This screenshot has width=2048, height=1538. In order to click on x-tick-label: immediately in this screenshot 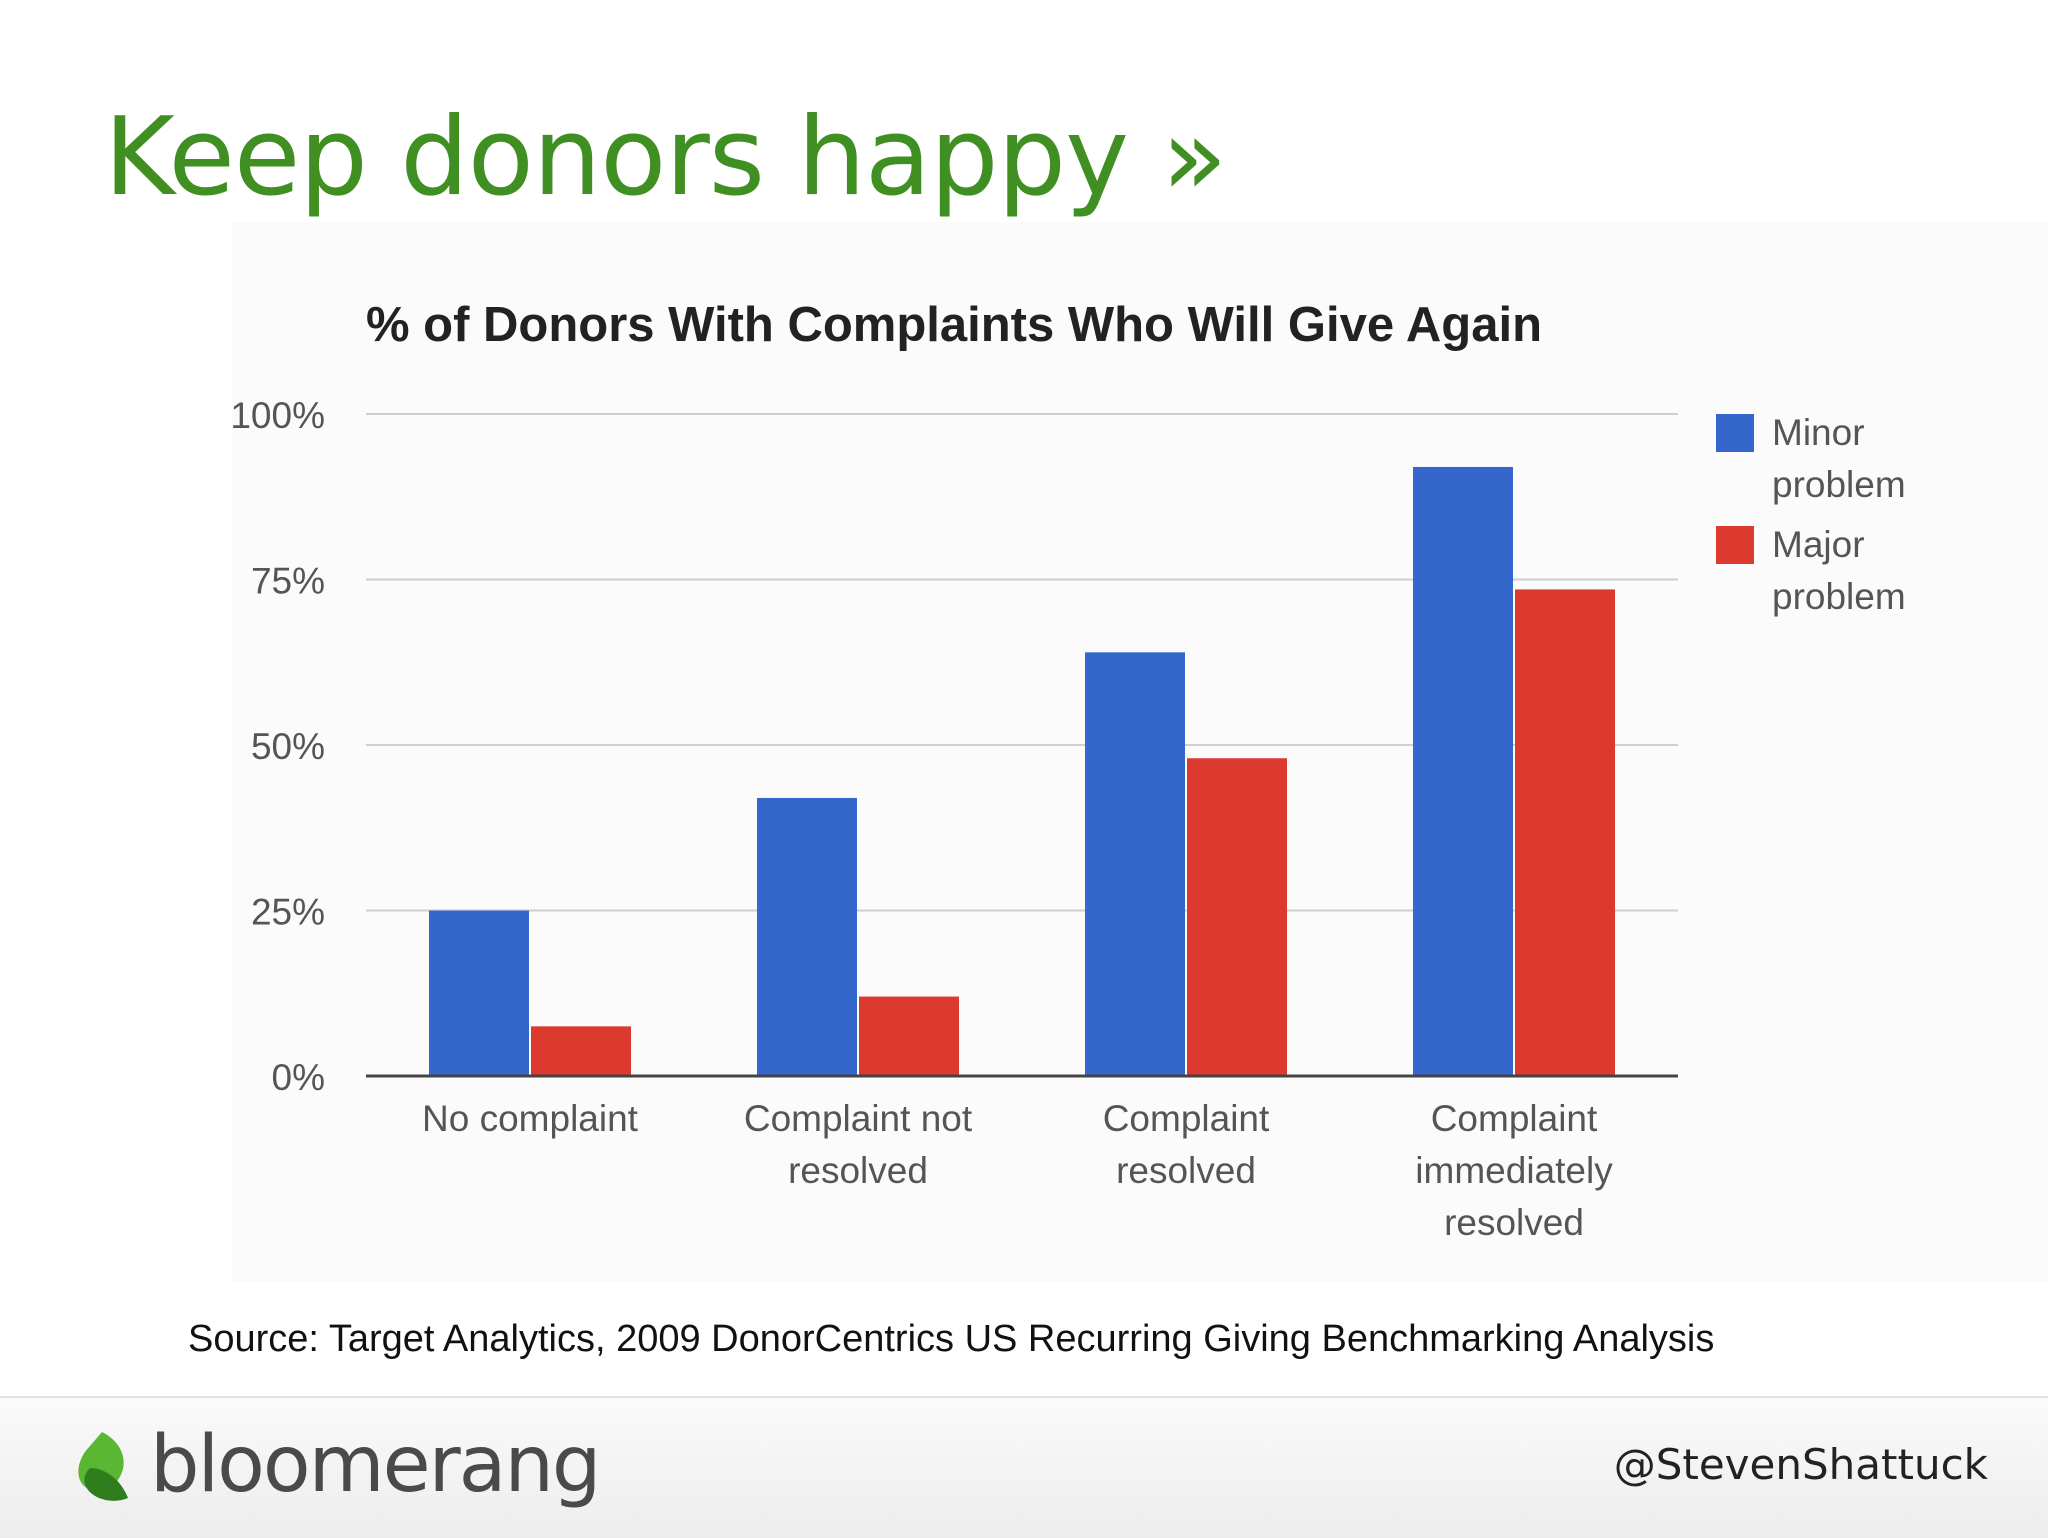, I will do `click(1514, 1170)`.